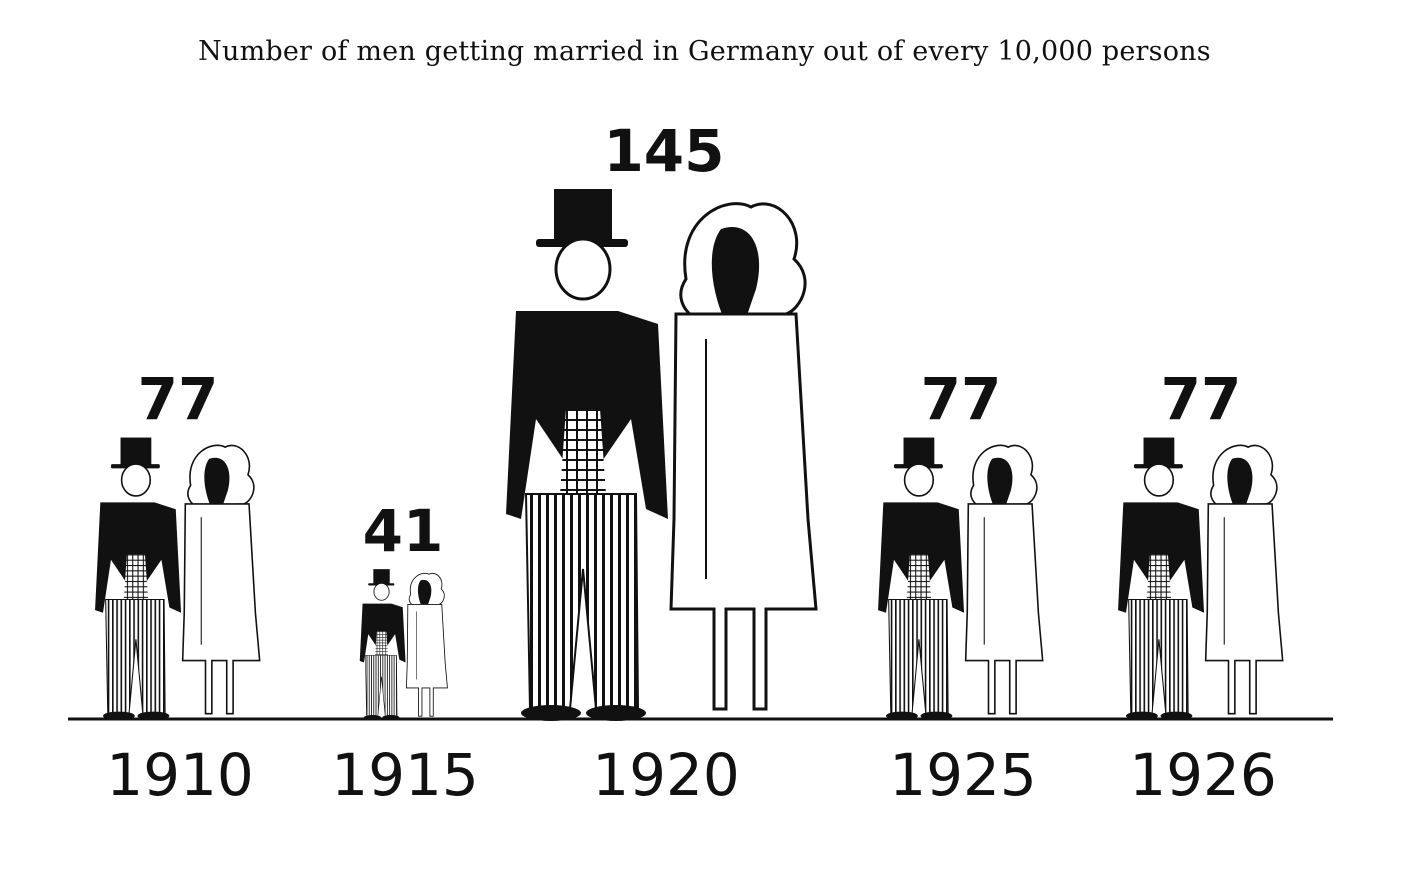 This screenshot has height=882, width=1409. I want to click on couple-mark-1920, so click(662, 455).